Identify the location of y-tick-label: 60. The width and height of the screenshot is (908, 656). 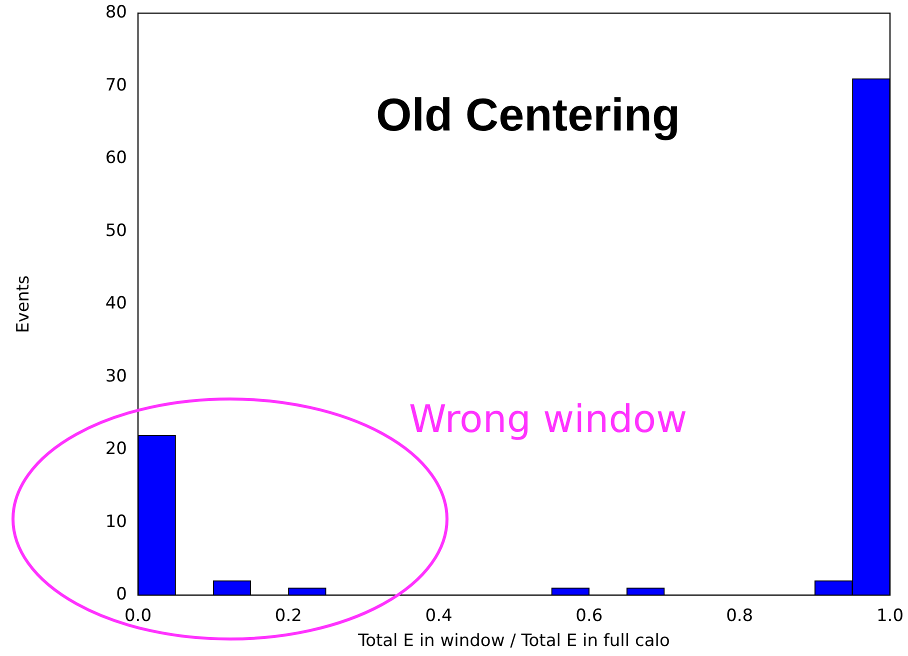
(116, 158).